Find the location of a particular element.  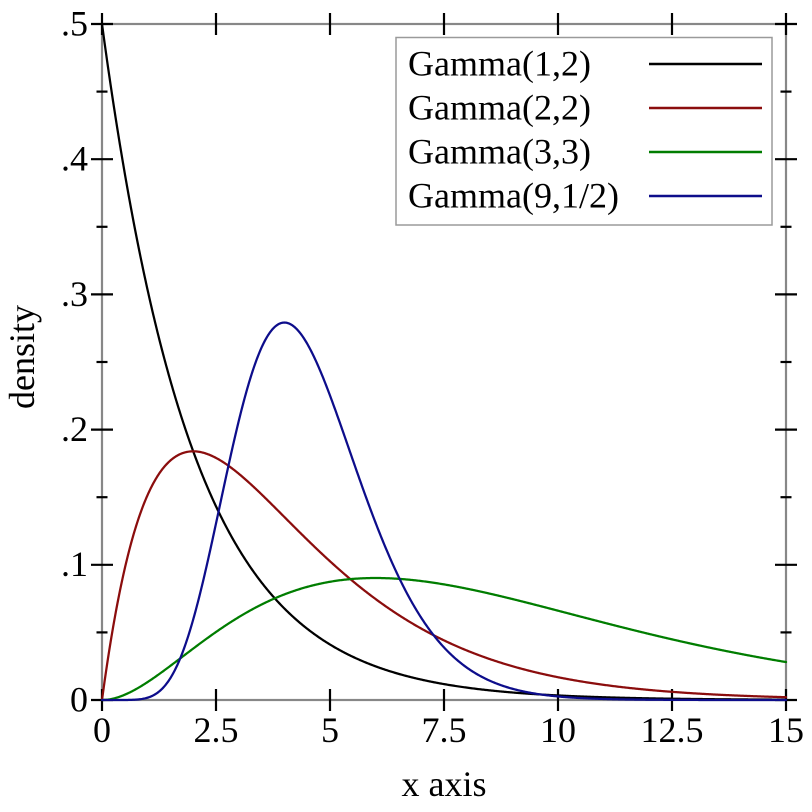

svg-text: 10 is located at coordinates (558, 730).